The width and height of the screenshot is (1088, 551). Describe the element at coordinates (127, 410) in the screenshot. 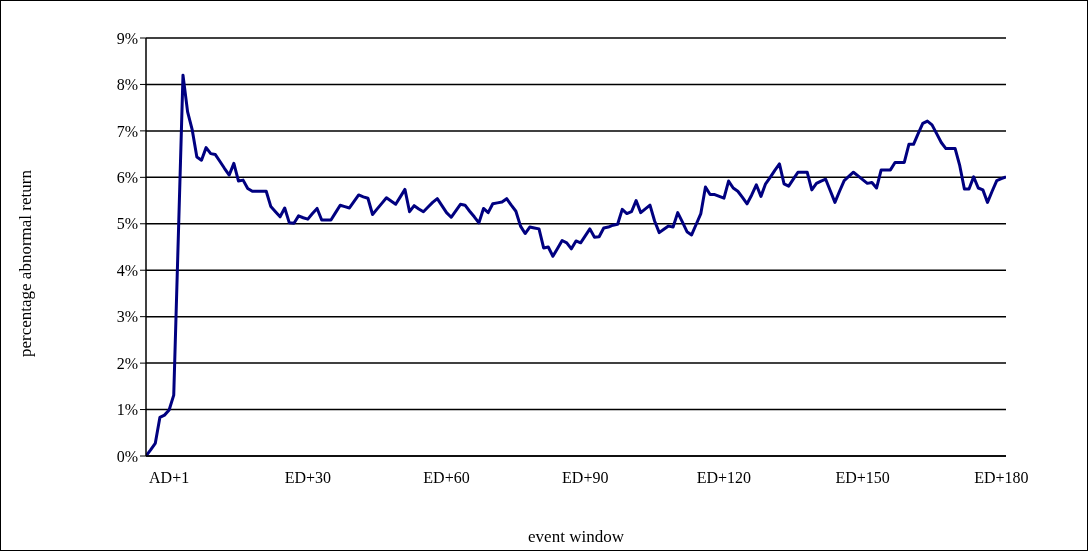

I see `y-tick-label: 1%` at that location.